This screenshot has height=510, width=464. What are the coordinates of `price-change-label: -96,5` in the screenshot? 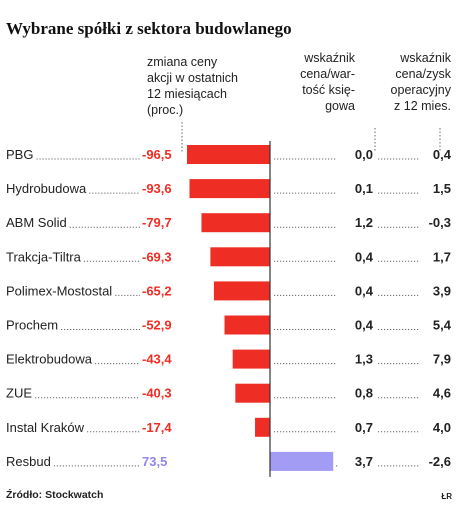 It's located at (157, 154).